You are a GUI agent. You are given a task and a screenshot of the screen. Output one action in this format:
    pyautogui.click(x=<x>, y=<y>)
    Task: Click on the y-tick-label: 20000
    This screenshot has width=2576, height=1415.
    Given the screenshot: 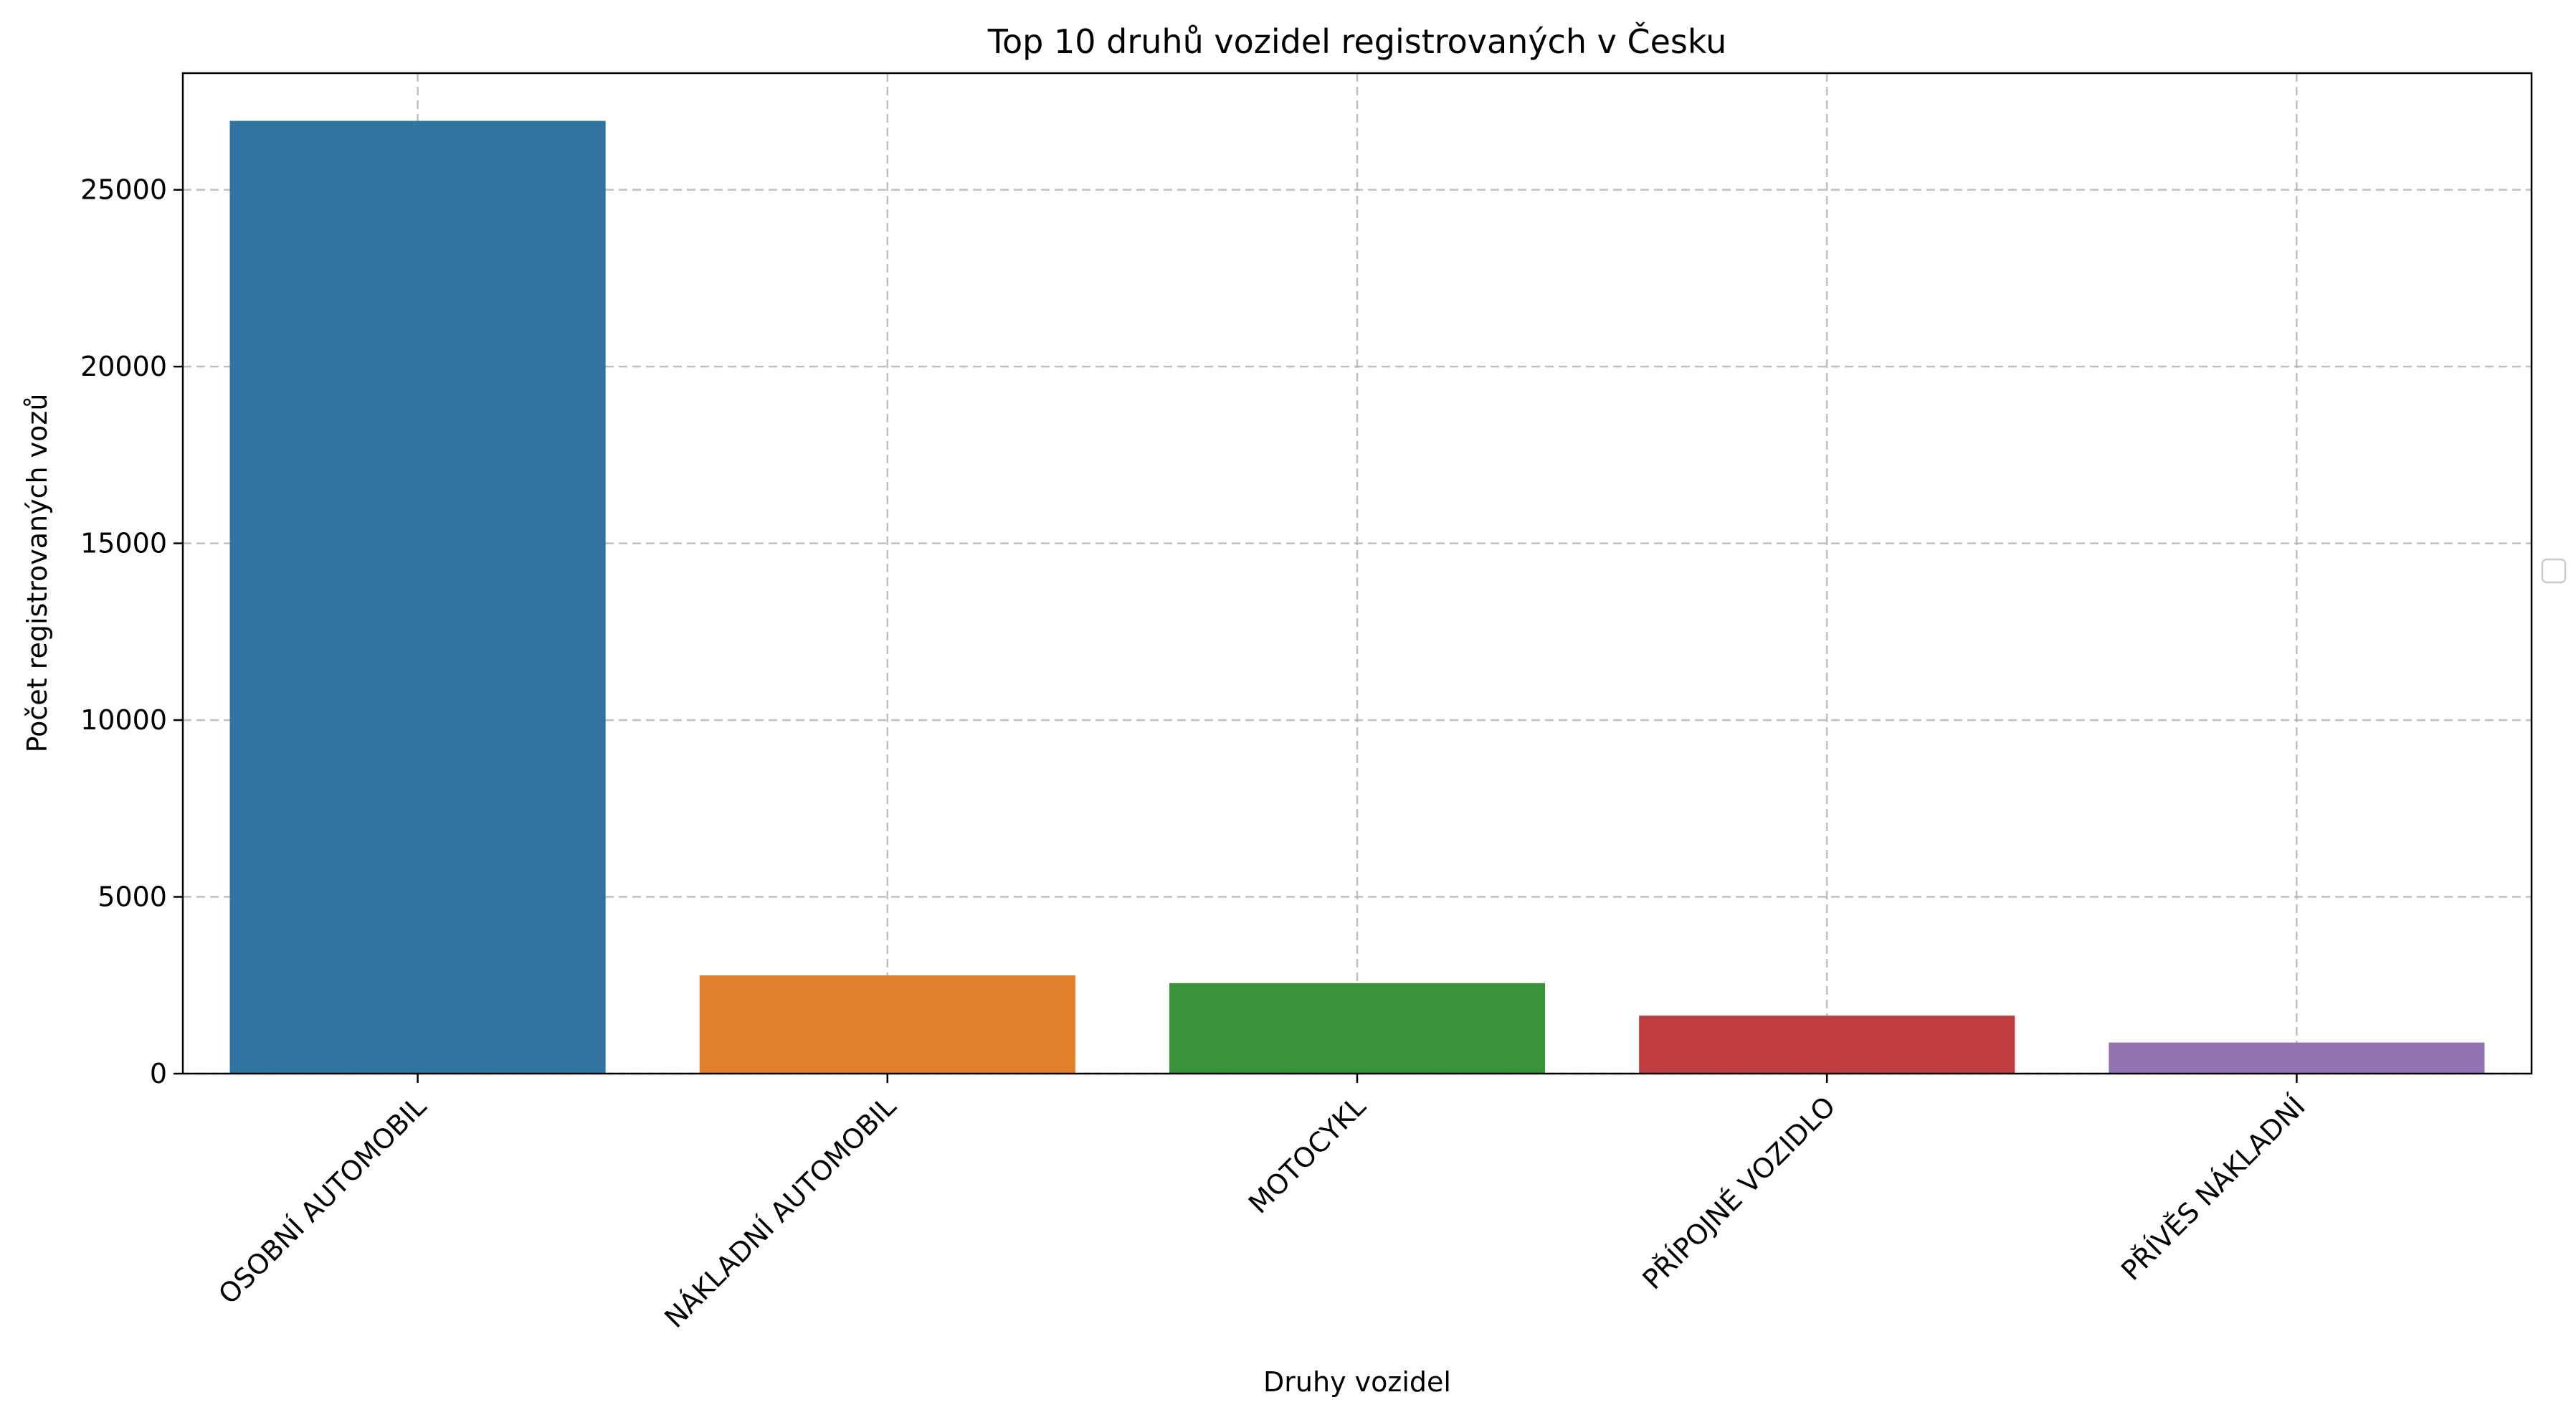 What is the action you would take?
    pyautogui.click(x=123, y=366)
    